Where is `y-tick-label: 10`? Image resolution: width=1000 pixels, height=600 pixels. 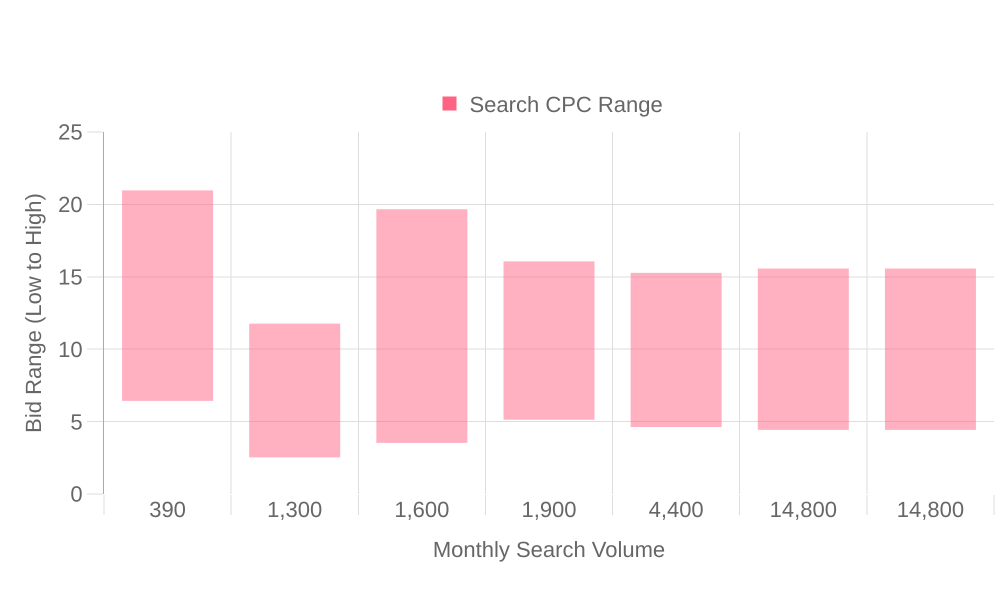 y-tick-label: 10 is located at coordinates (70, 349).